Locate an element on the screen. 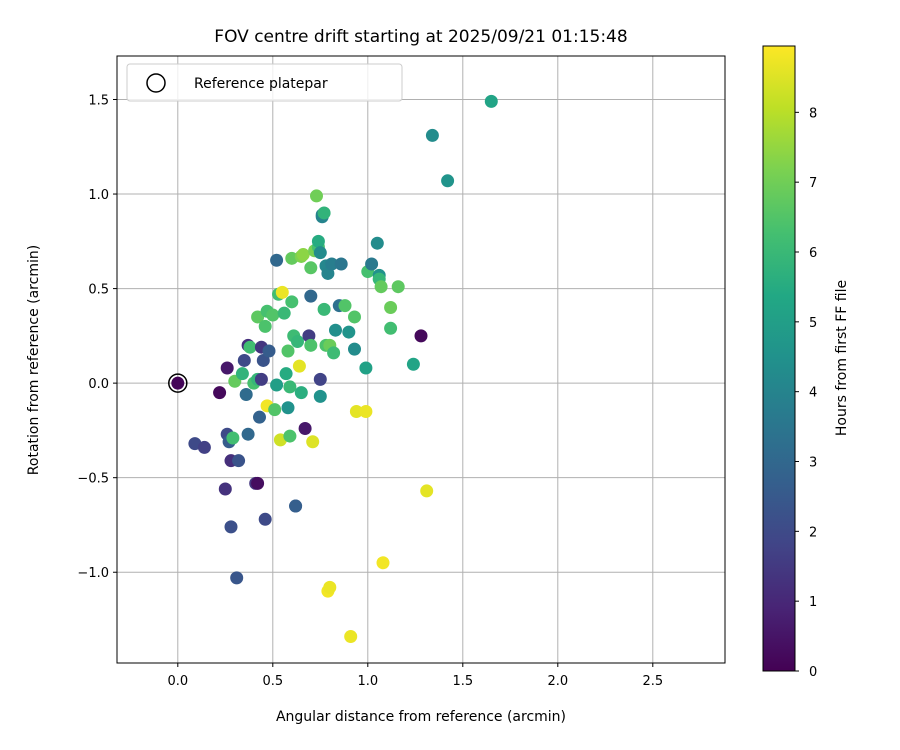  colorbar-tick-label: 3 is located at coordinates (813, 463).